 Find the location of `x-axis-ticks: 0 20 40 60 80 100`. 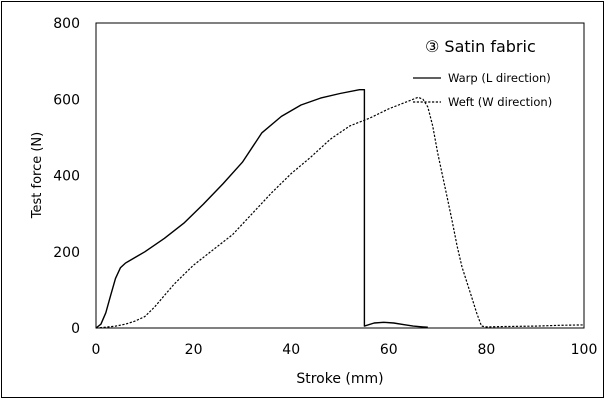

x-axis-ticks: 0 20 40 60 80 100 is located at coordinates (345, 350).